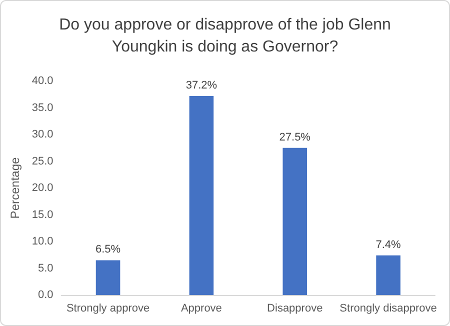 The height and width of the screenshot is (326, 450). What do you see at coordinates (225, 36) in the screenshot?
I see `chart-title: Do you approve or disapprove of the job Glenn Youngkin is doing as Governor?` at bounding box center [225, 36].